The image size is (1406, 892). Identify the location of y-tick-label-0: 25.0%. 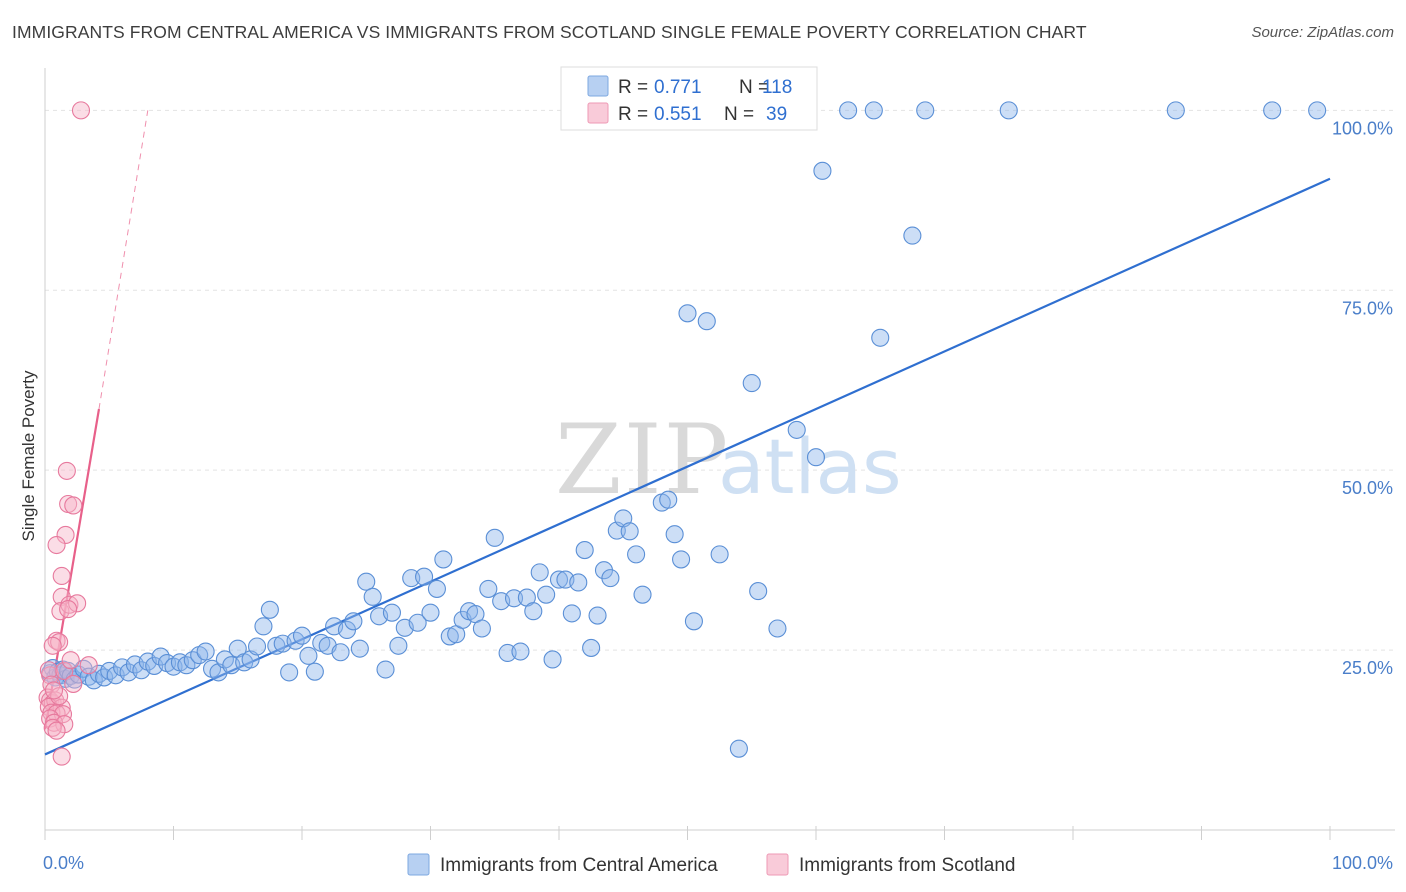
(1367, 668).